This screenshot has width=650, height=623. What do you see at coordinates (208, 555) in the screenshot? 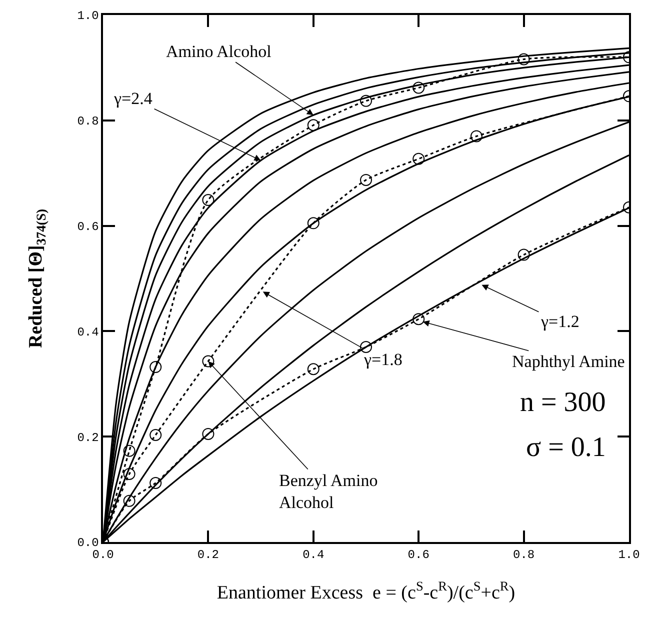
I see `x-tick-label: 0.2` at bounding box center [208, 555].